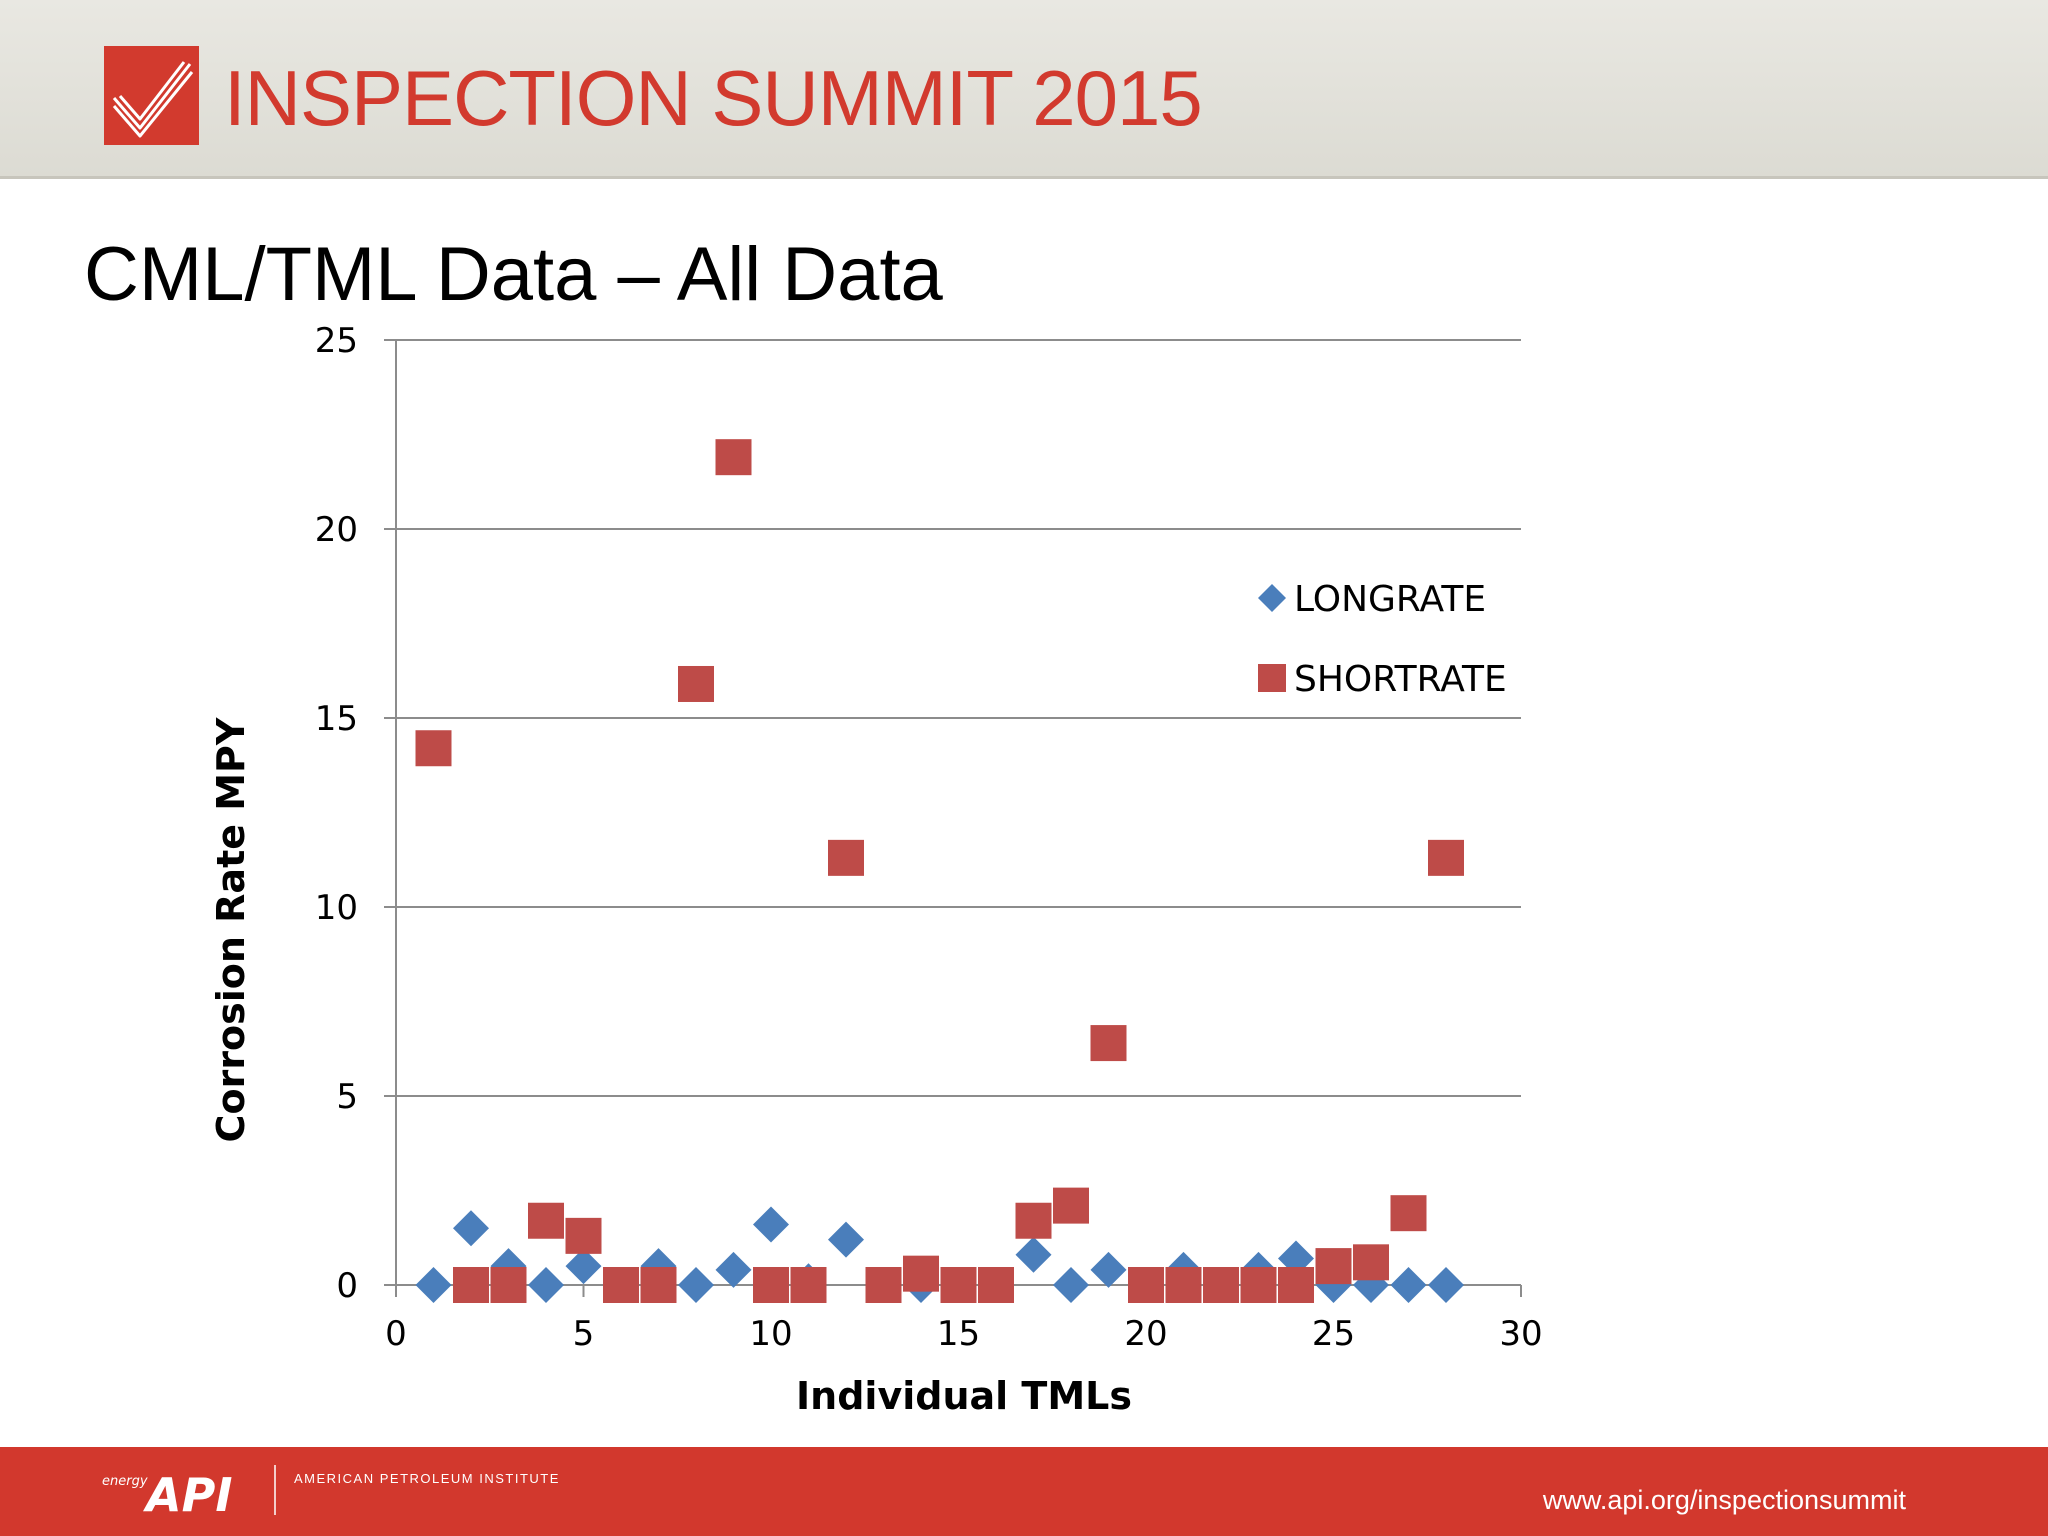  Describe the element at coordinates (347, 1097) in the screenshot. I see `y-tick-label-1: 5` at that location.